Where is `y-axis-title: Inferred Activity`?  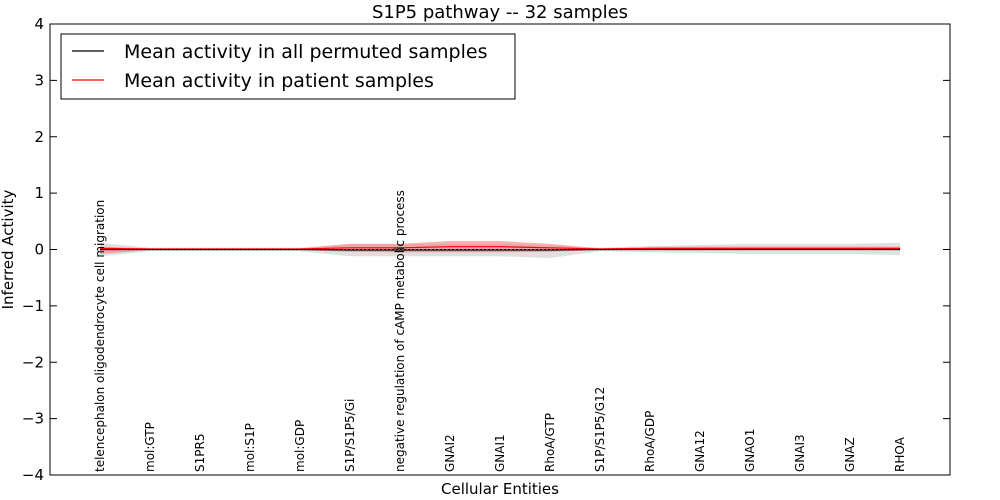
y-axis-title: Inferred Activity is located at coordinates (8, 249).